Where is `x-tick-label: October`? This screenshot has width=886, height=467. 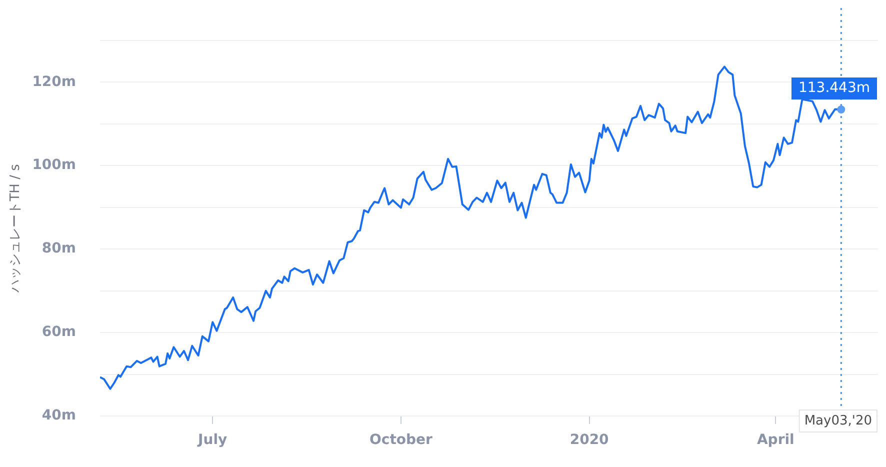 x-tick-label: October is located at coordinates (401, 440).